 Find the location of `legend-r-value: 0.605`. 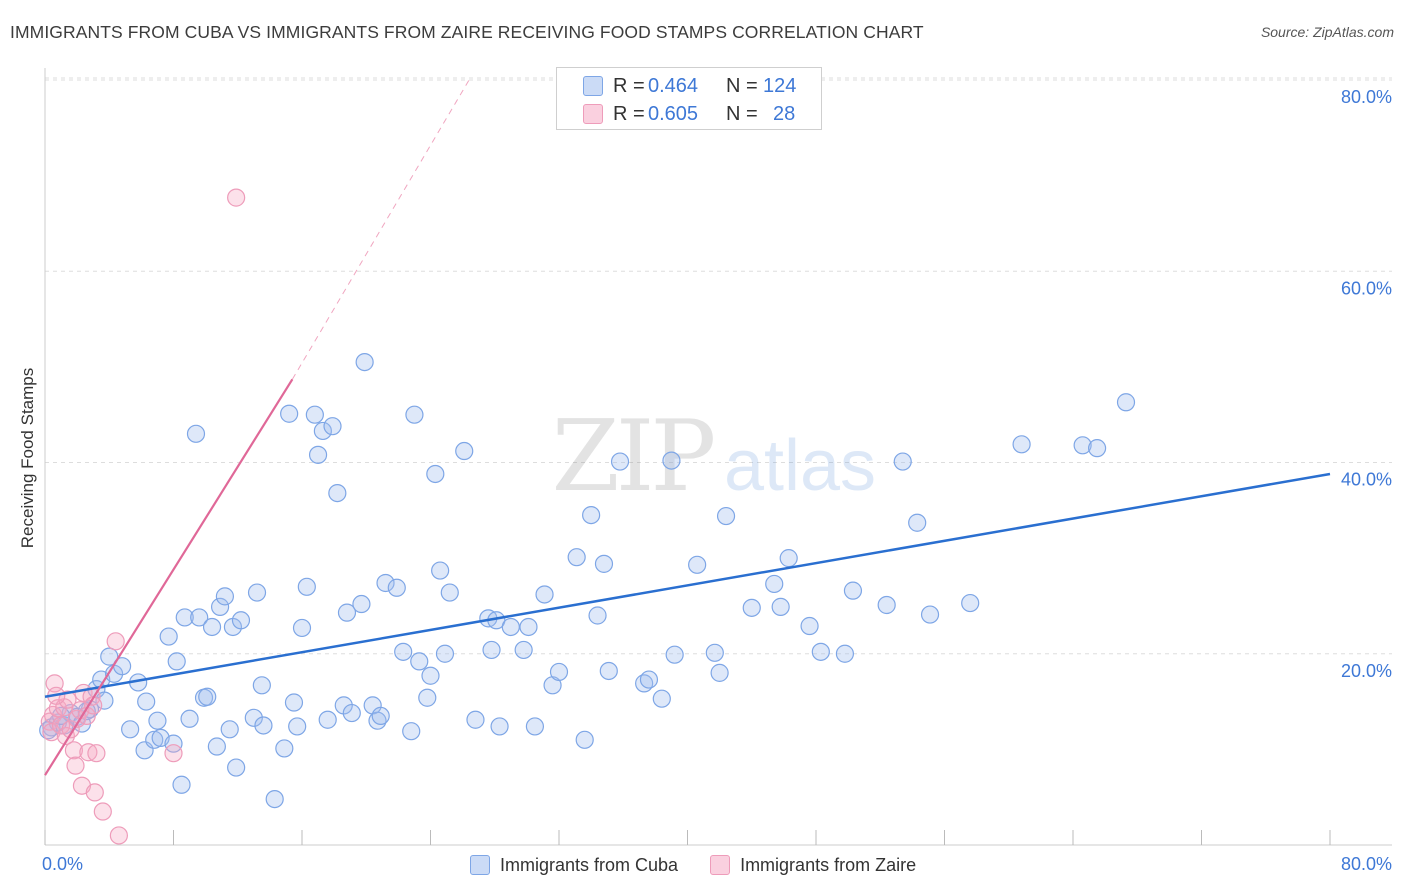

legend-r-value: 0.605 is located at coordinates (673, 113).